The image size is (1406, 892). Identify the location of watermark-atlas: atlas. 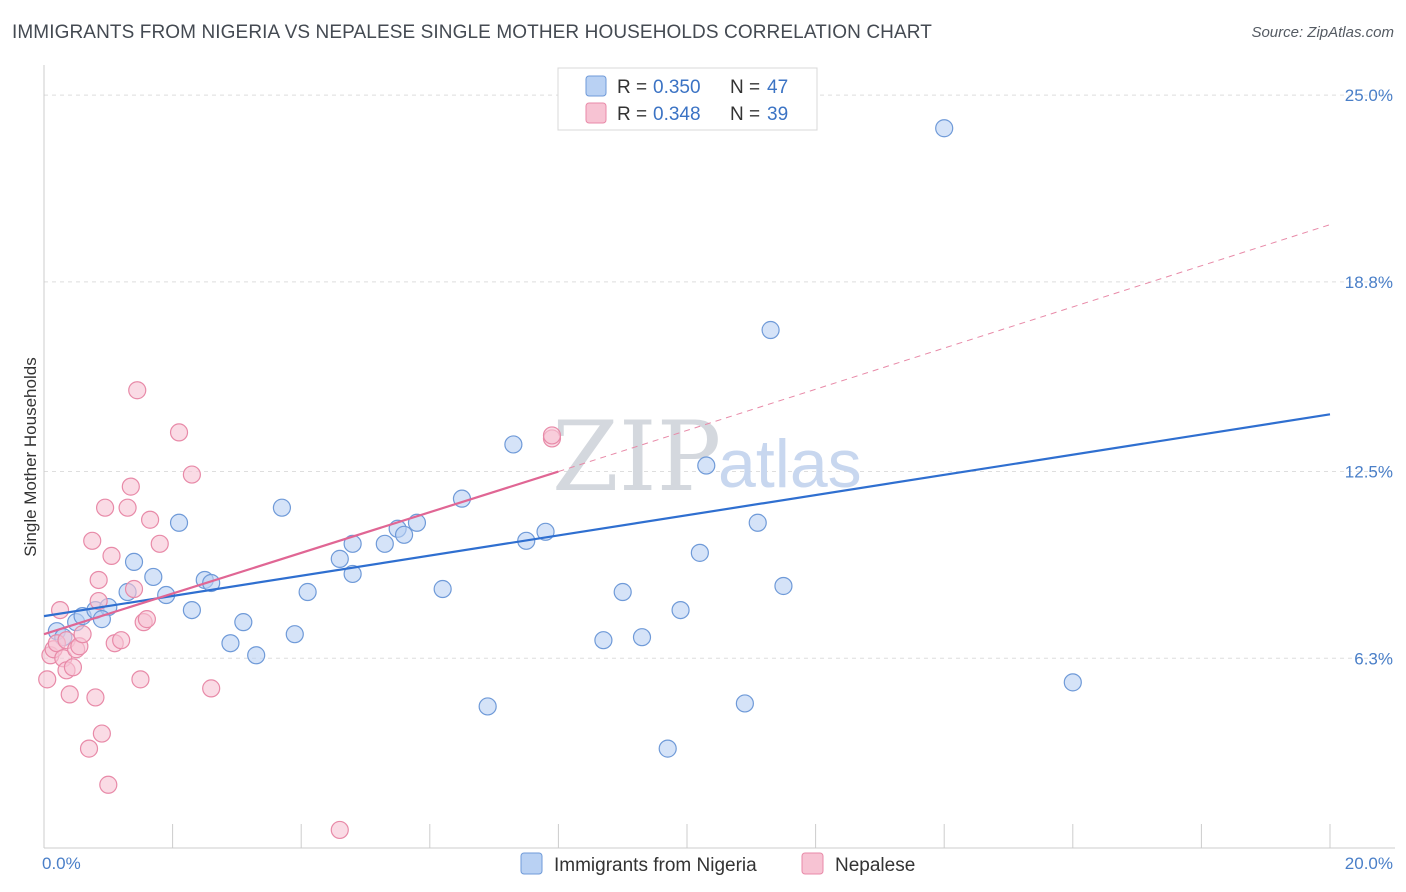
(790, 464).